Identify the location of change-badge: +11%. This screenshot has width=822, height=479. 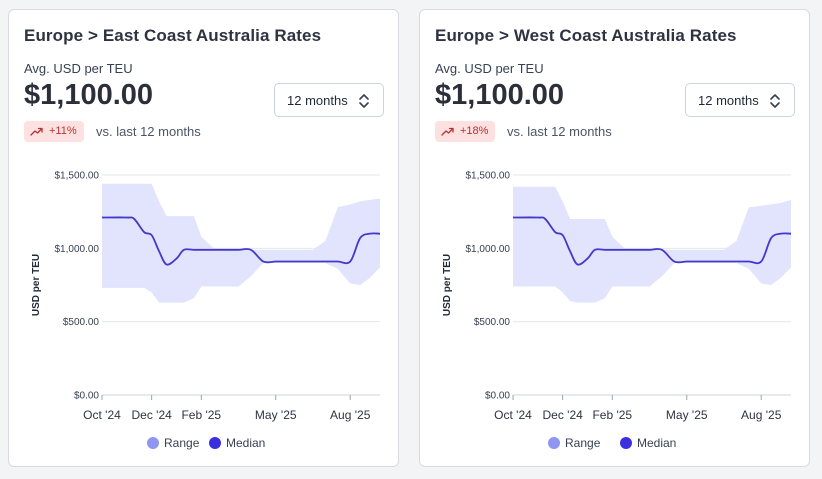
(54, 131).